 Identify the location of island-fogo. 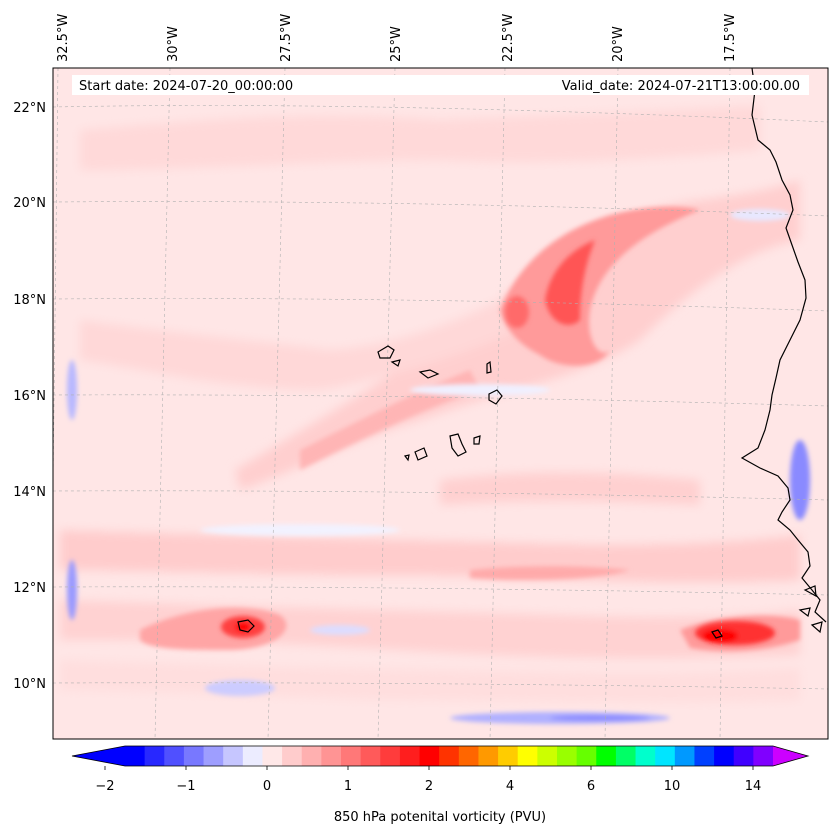
(421, 454).